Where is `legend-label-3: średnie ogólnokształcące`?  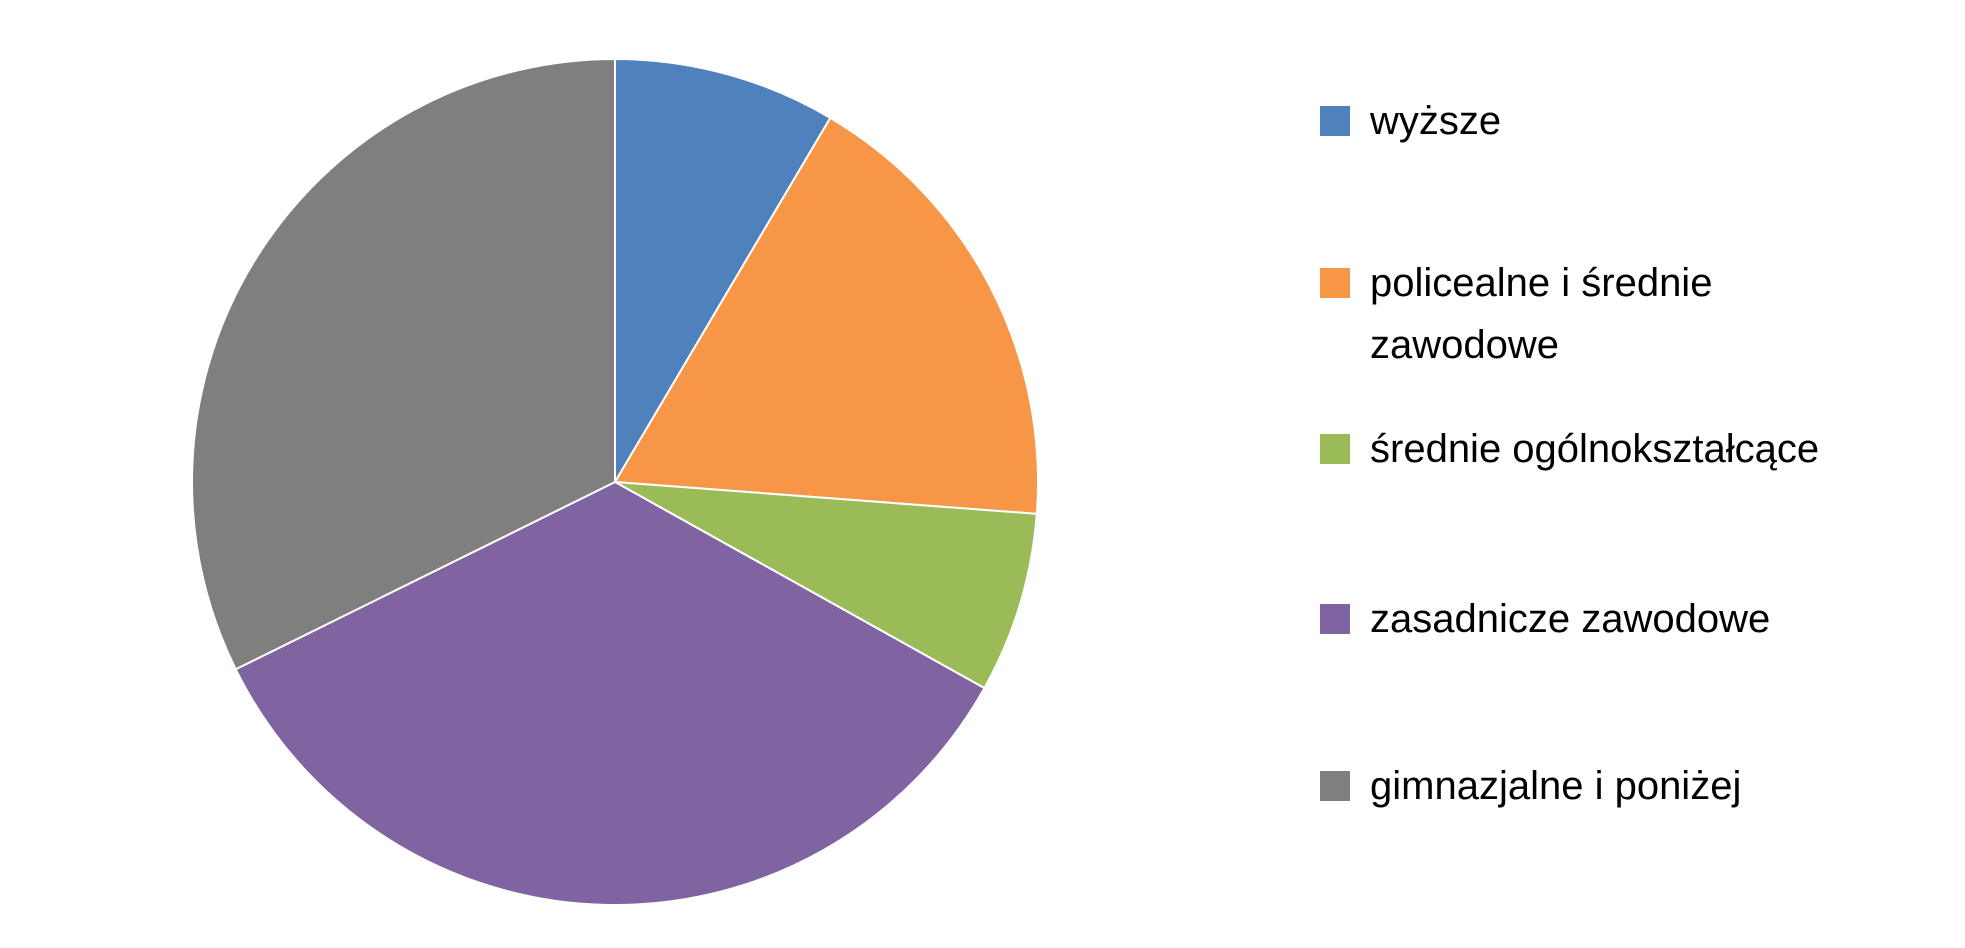 legend-label-3: średnie ogólnokształcące is located at coordinates (1595, 449).